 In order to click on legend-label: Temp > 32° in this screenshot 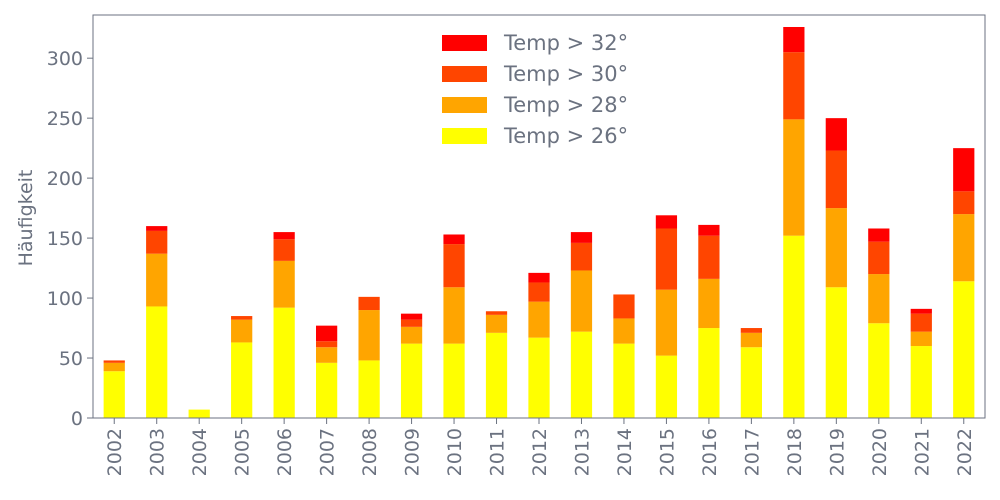, I will do `click(565, 43)`.